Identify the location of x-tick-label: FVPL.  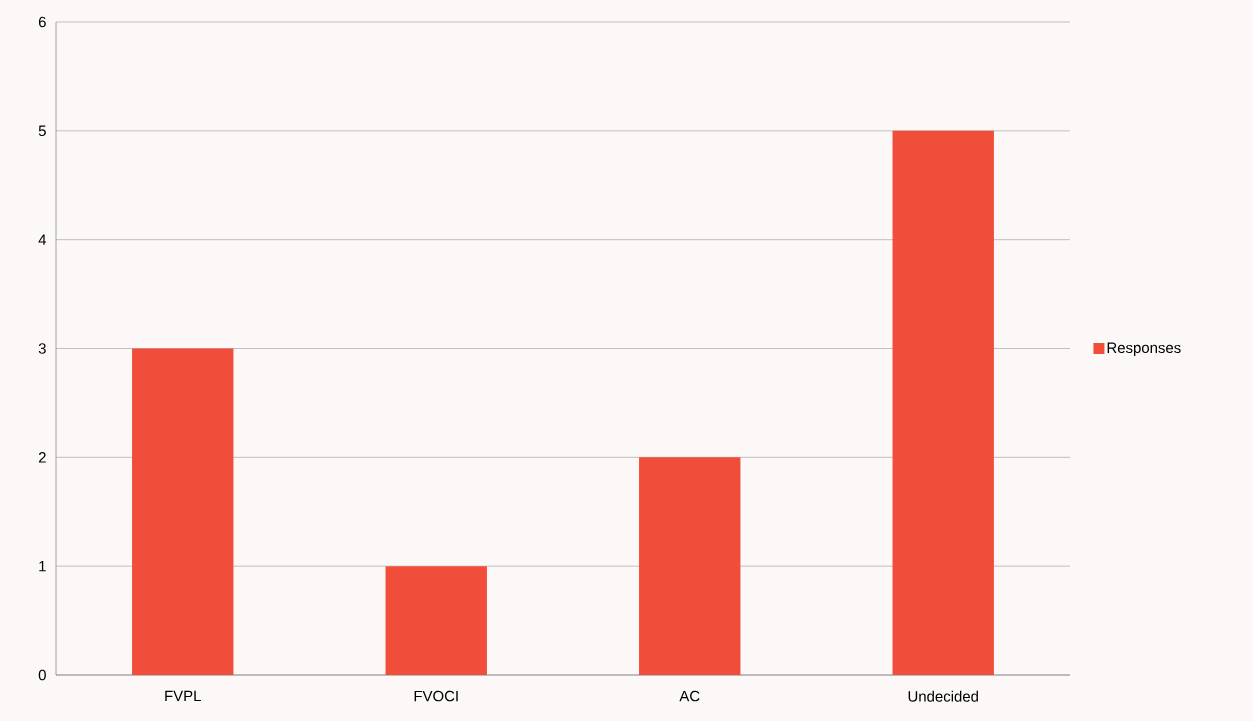
(183, 696).